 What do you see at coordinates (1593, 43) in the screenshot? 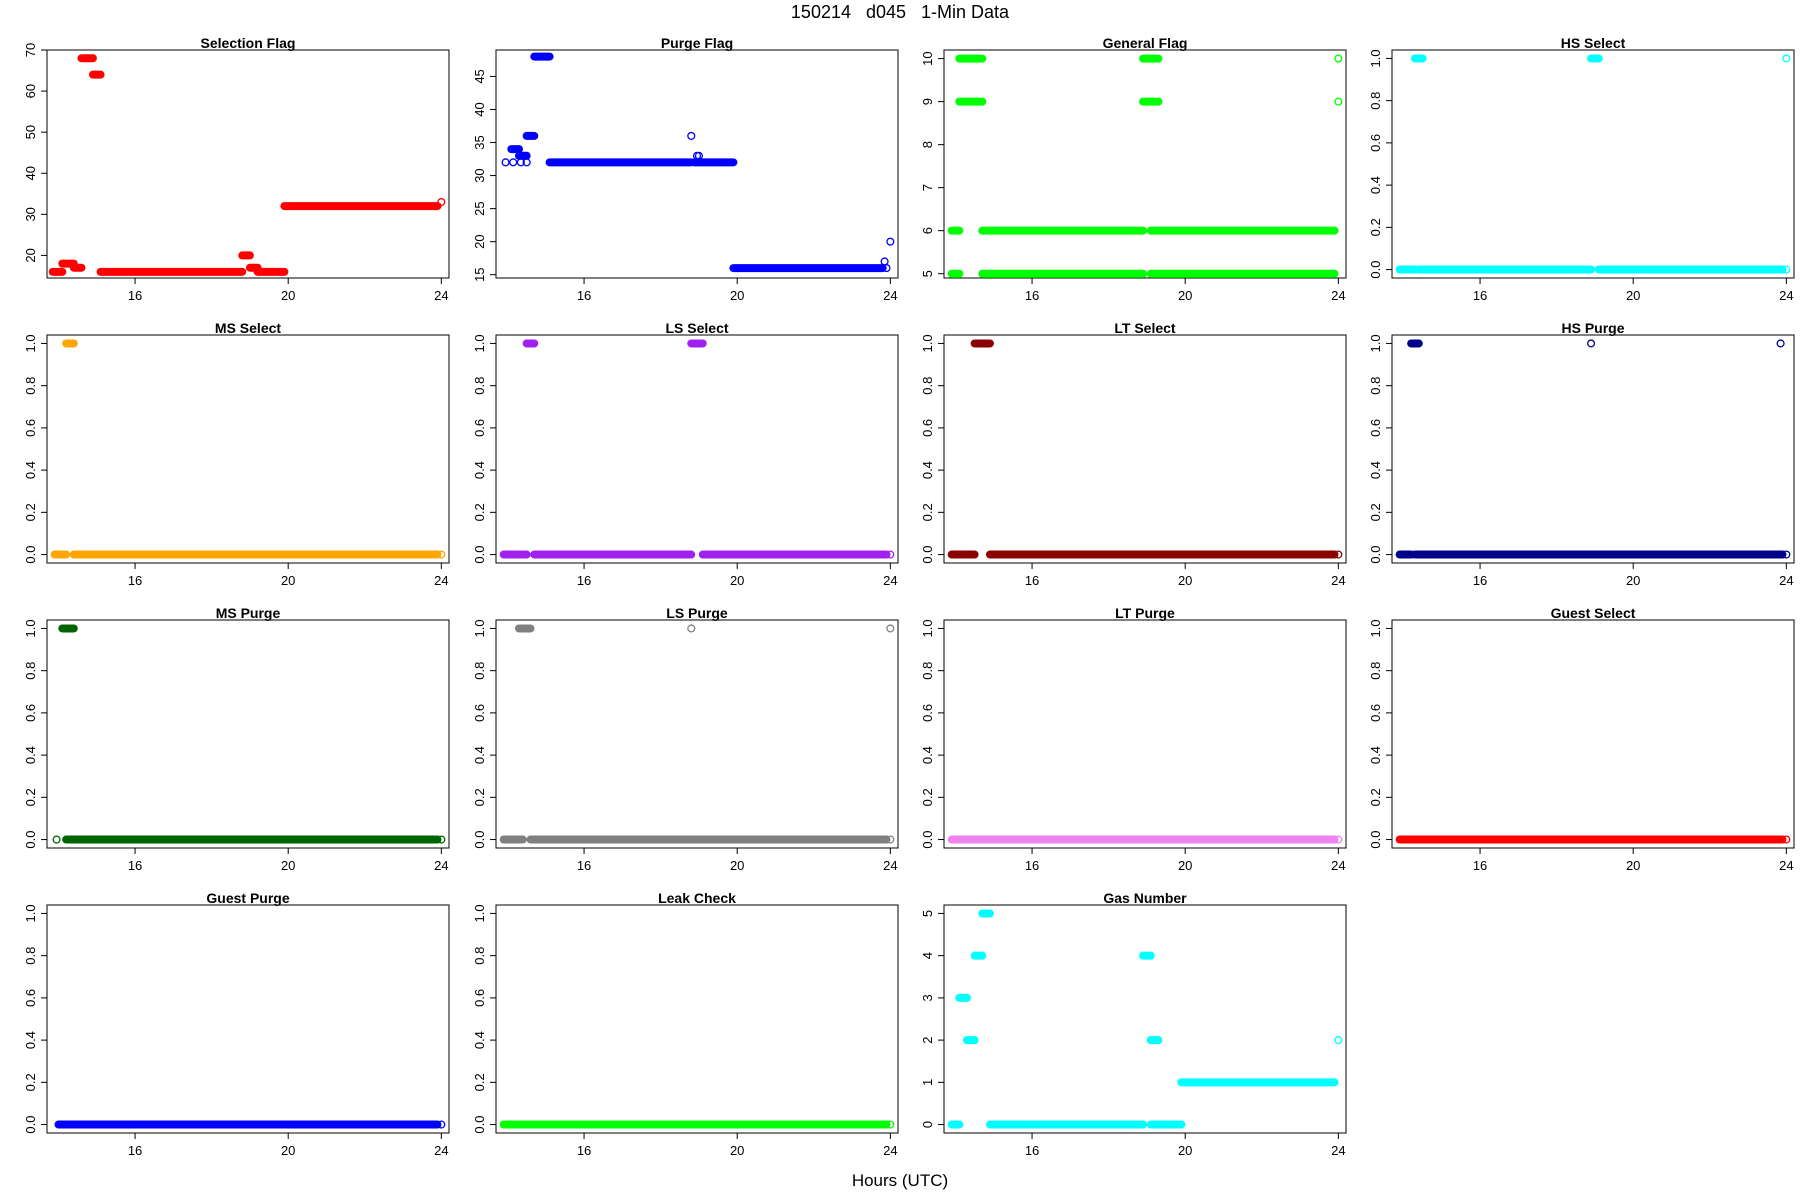
I see `panel-title: HS Select` at bounding box center [1593, 43].